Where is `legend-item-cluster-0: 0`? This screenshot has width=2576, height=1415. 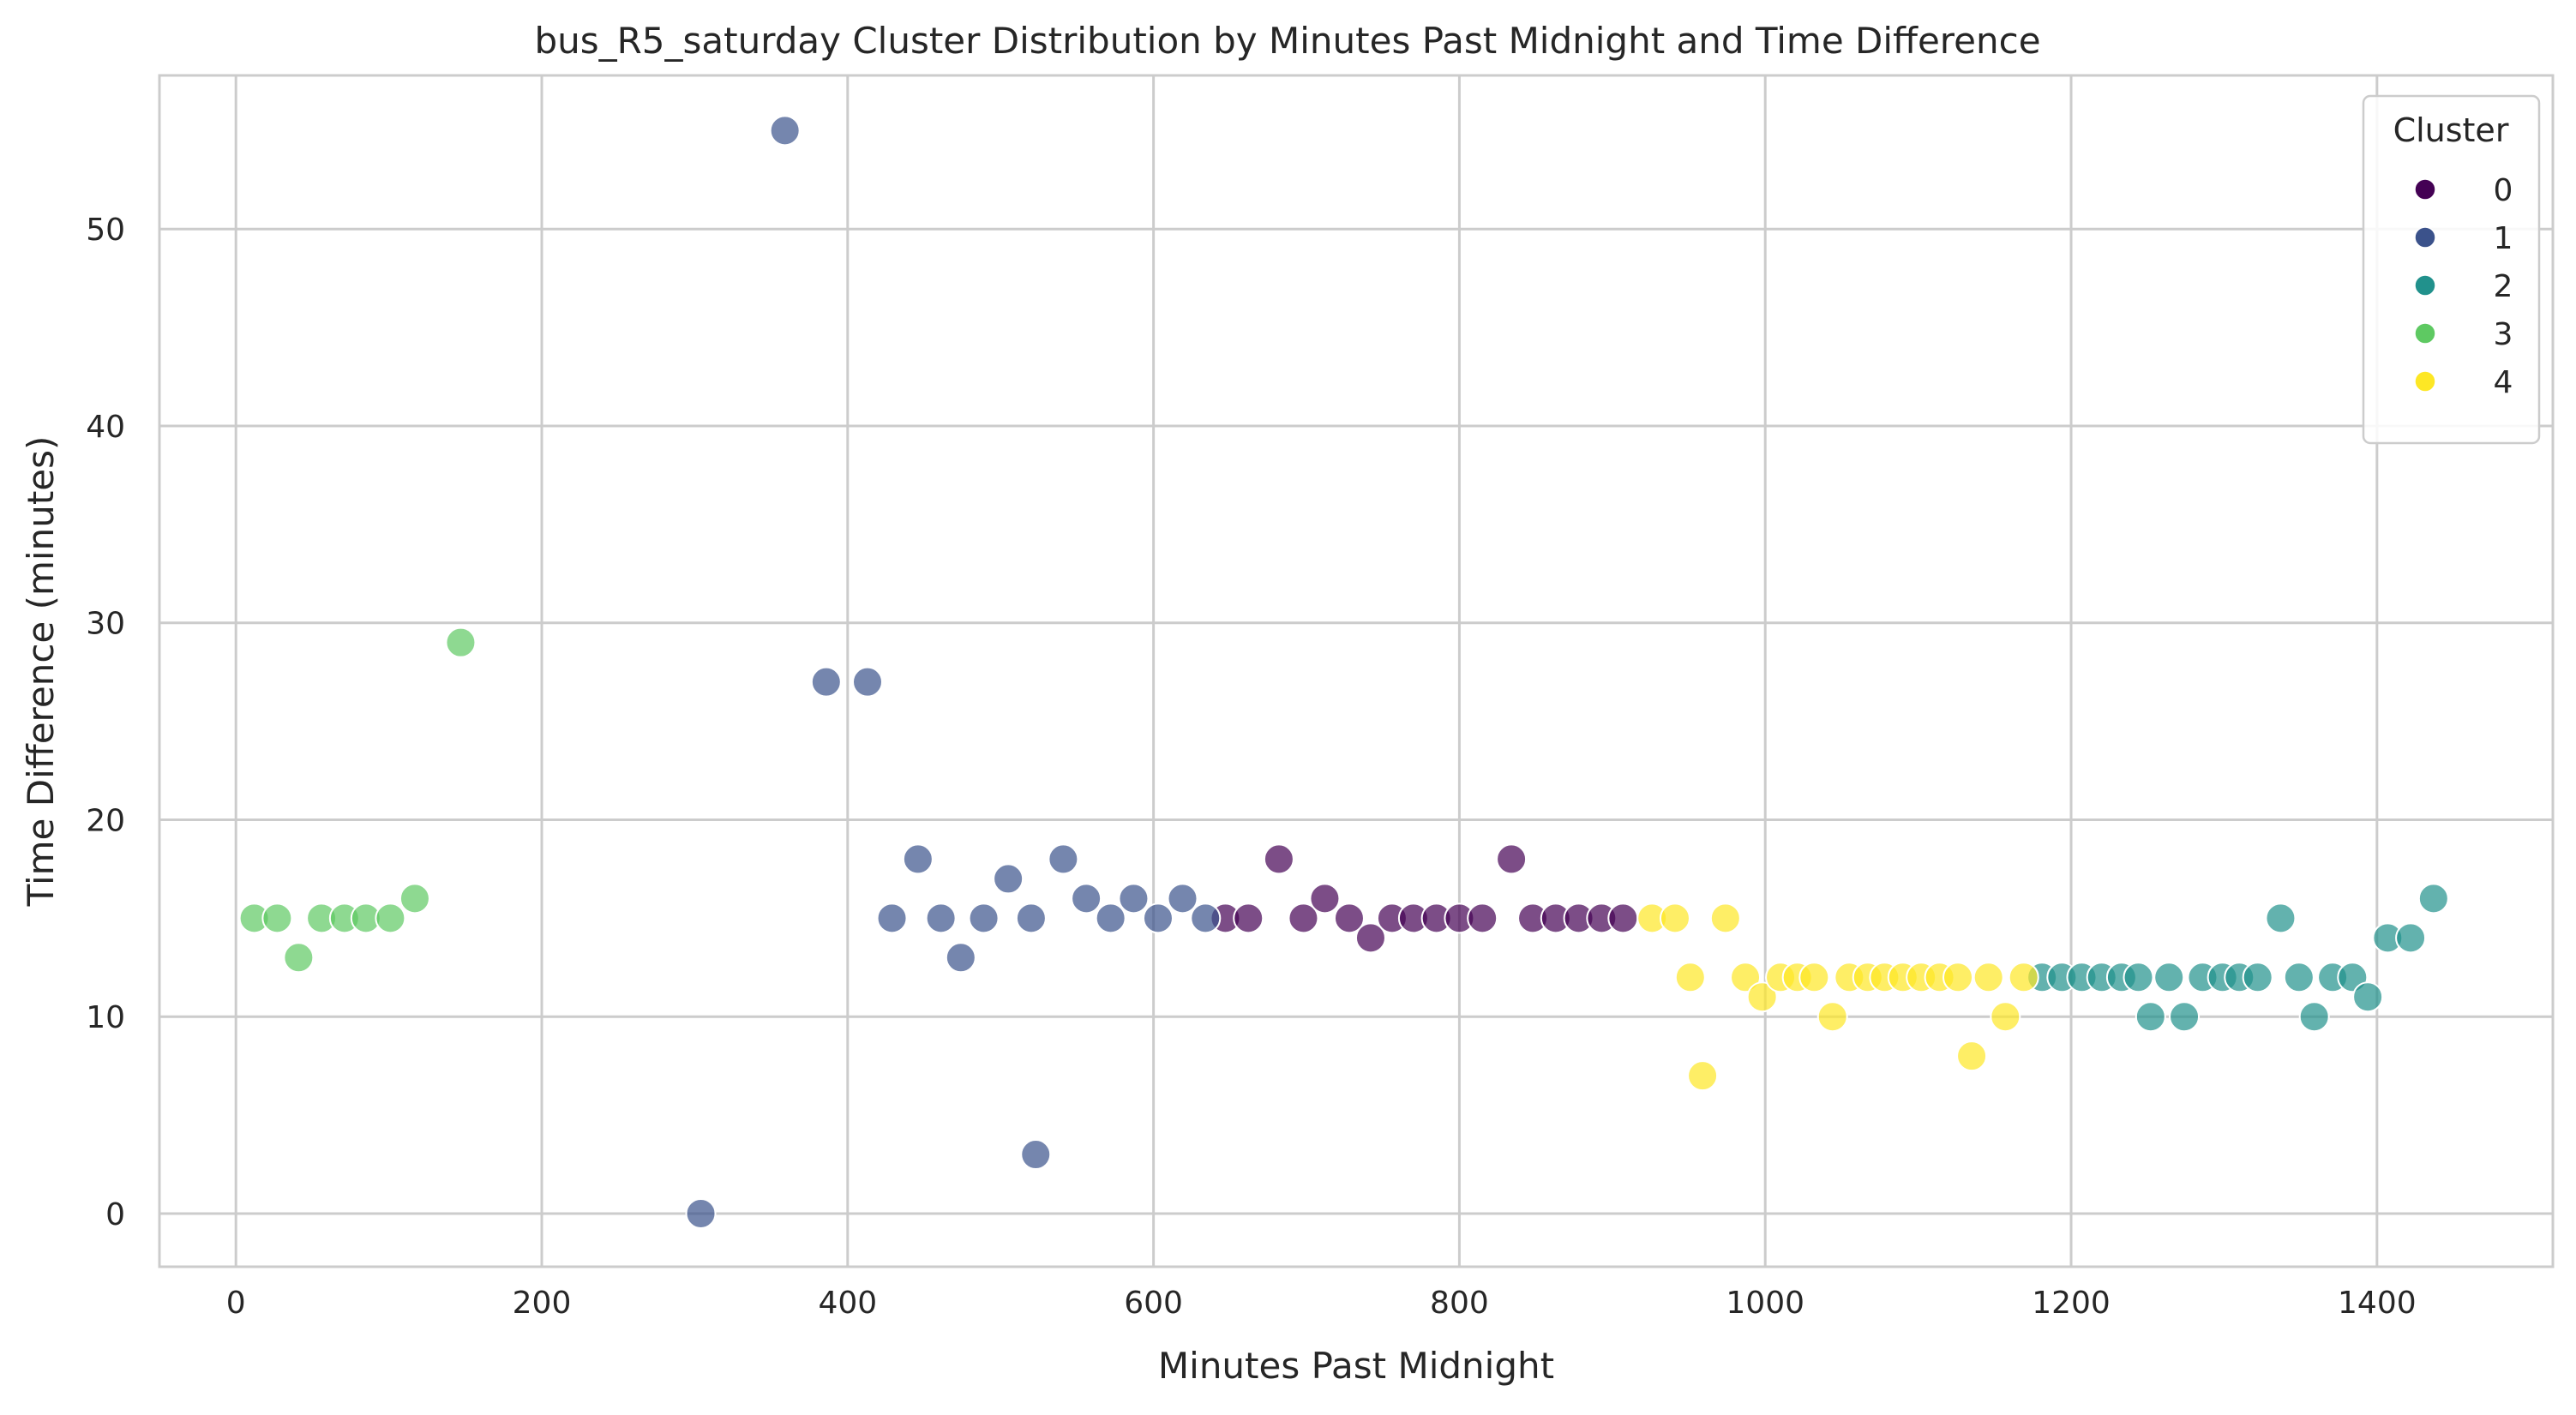
legend-item-cluster-0: 0 is located at coordinates (2463, 190).